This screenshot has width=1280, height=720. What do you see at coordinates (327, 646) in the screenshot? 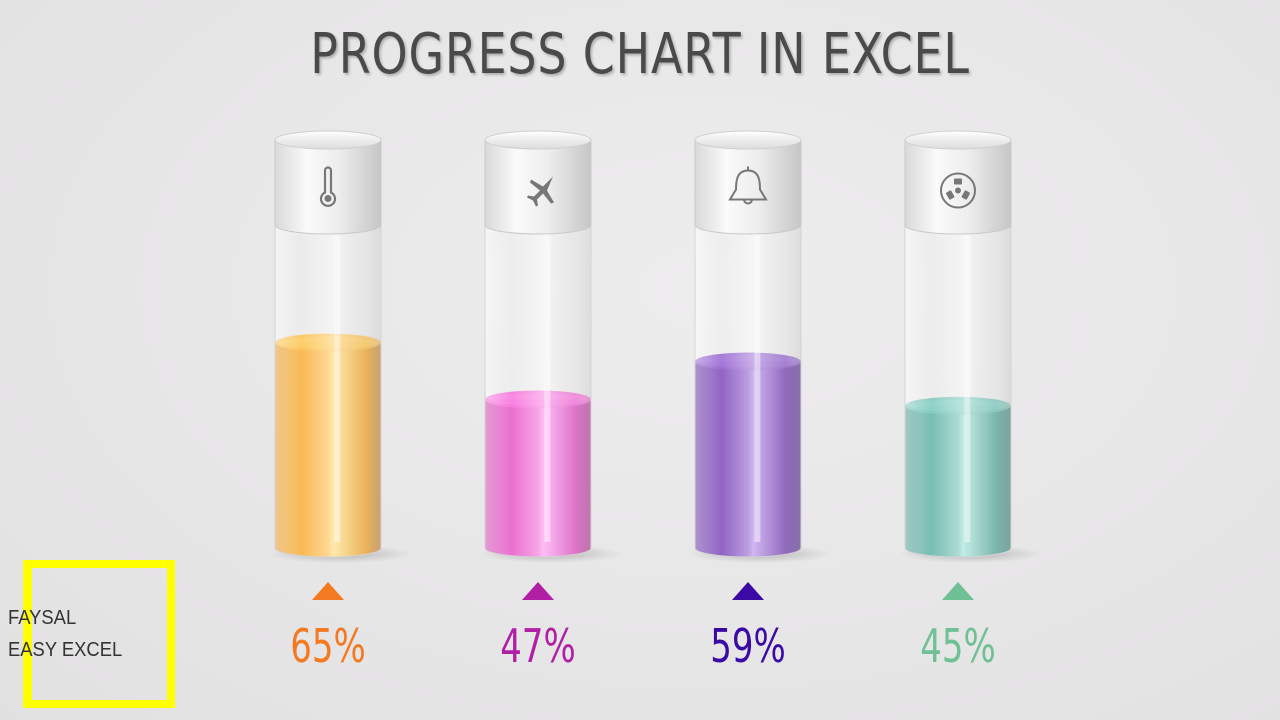
I see `percent-label: 65%` at bounding box center [327, 646].